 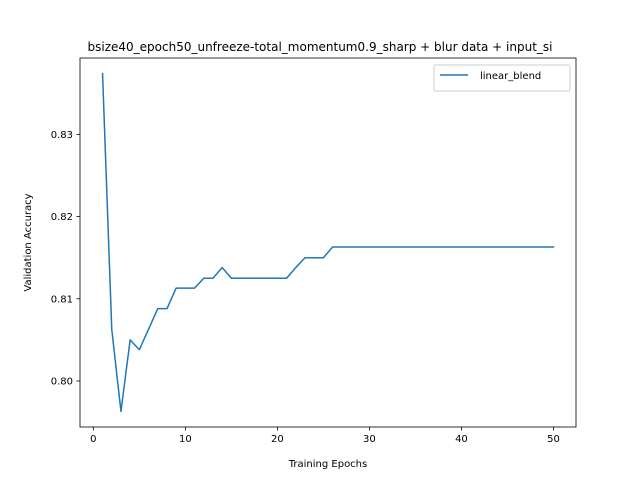 What do you see at coordinates (62, 135) in the screenshot?
I see `y-tick-label: 0.83` at bounding box center [62, 135].